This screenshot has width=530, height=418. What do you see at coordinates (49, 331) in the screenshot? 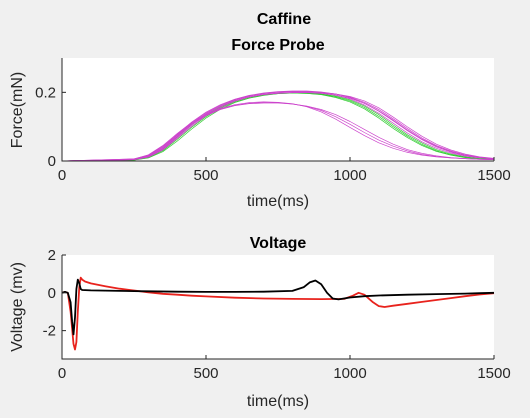
I see `voltage-ytick-label: -2` at bounding box center [49, 331].